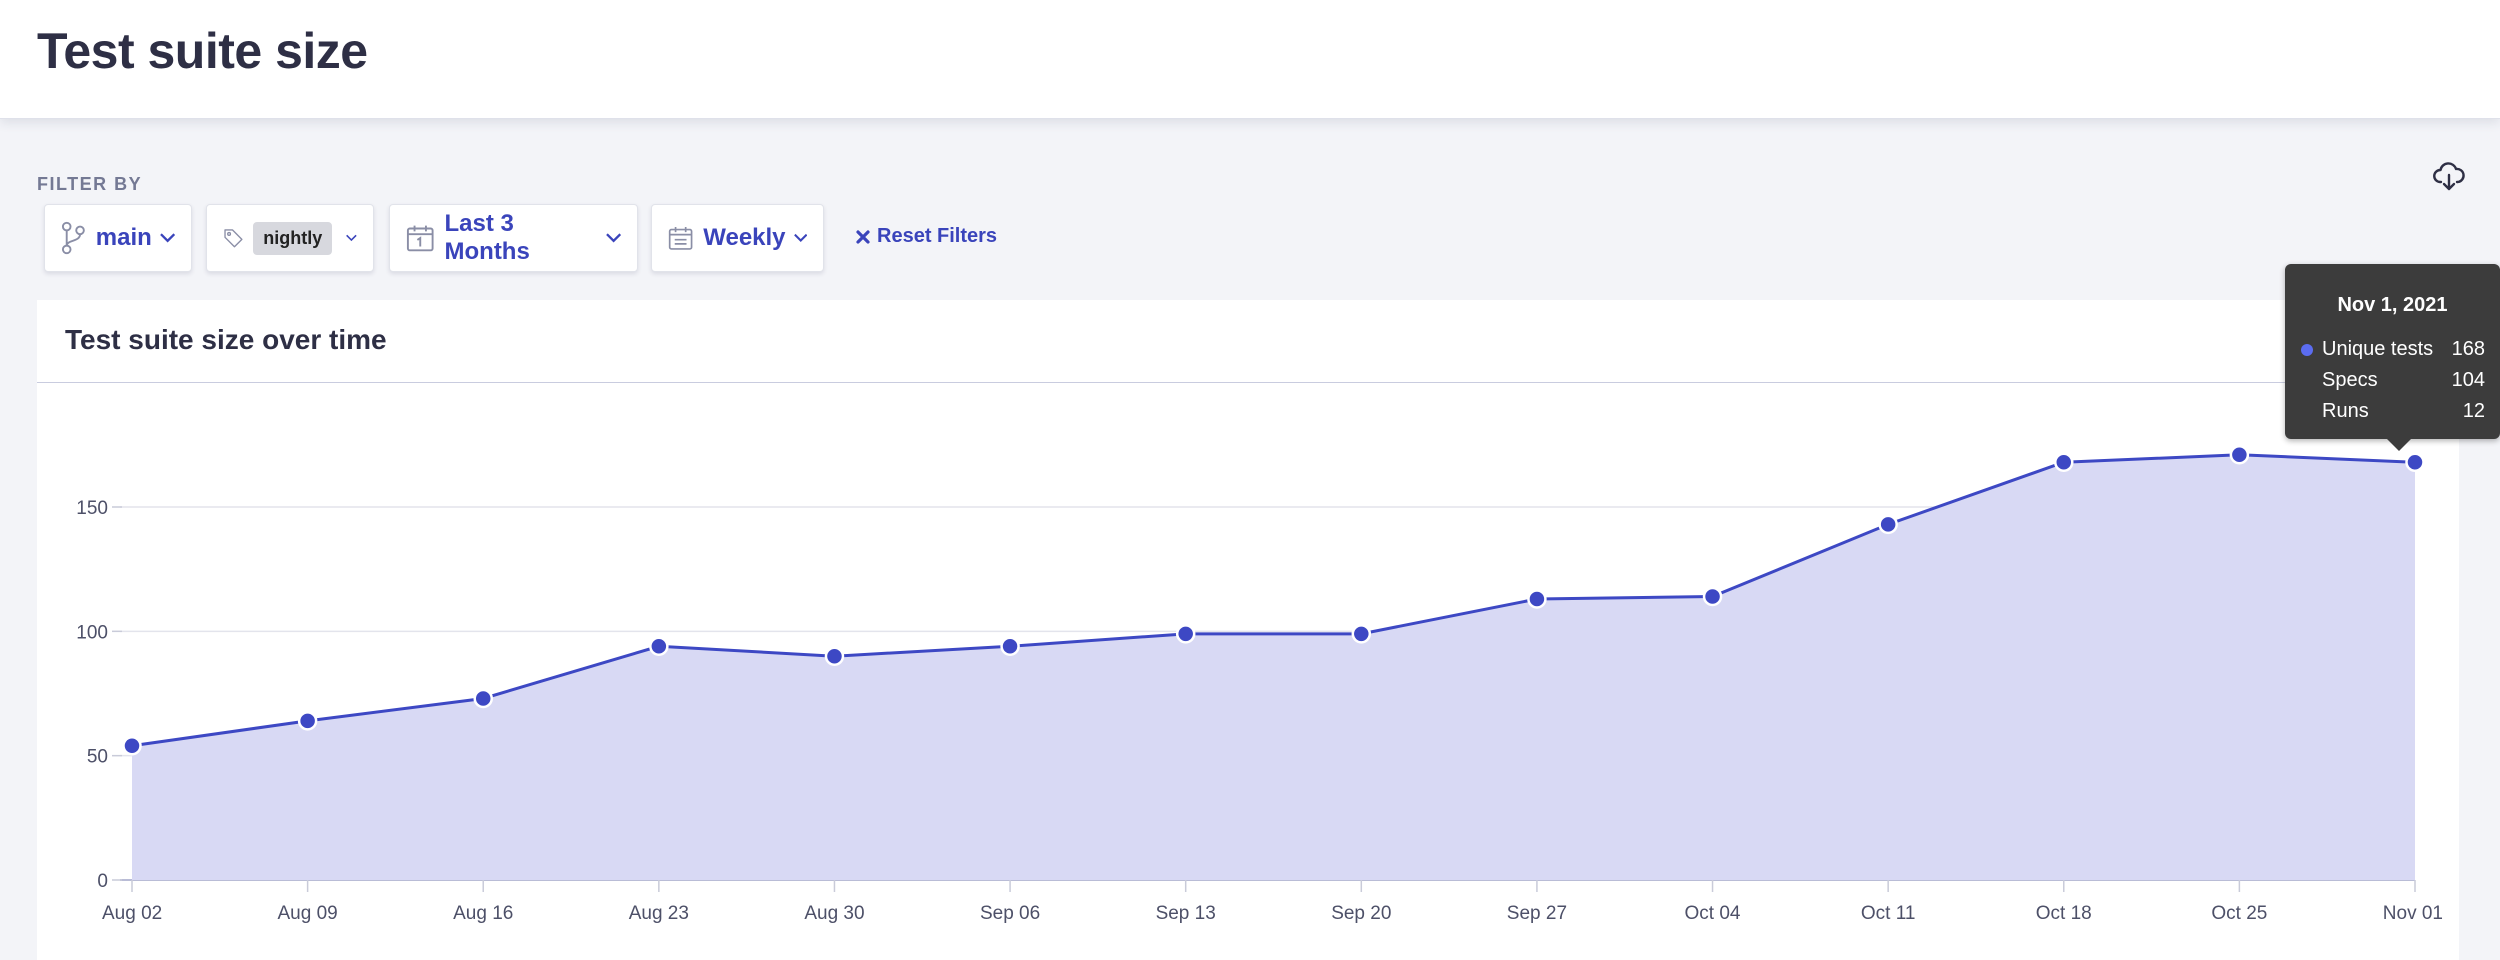 The image size is (2500, 960). What do you see at coordinates (483, 913) in the screenshot?
I see `x-tick-label: Aug 16` at bounding box center [483, 913].